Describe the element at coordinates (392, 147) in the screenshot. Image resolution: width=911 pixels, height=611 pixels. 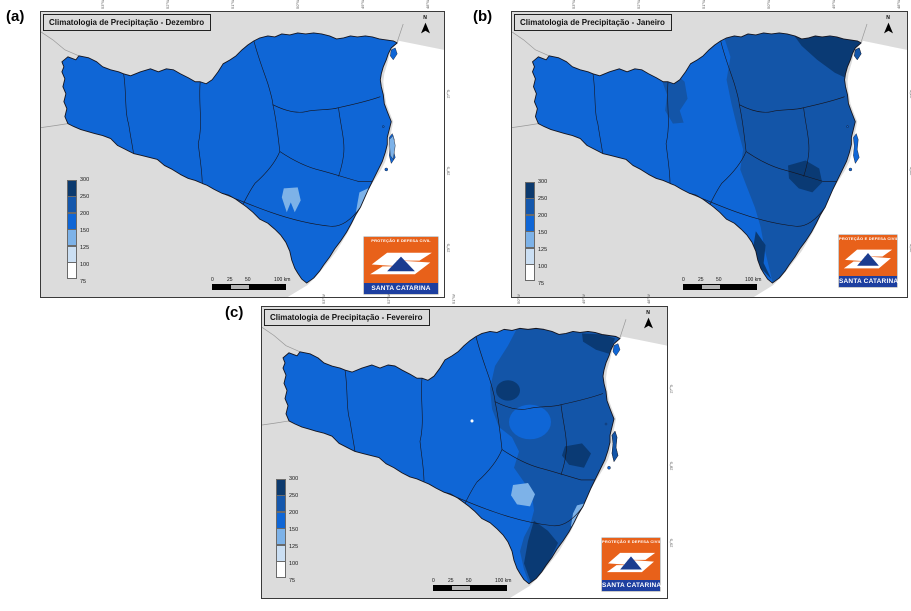
I see `island-precip-light` at that location.